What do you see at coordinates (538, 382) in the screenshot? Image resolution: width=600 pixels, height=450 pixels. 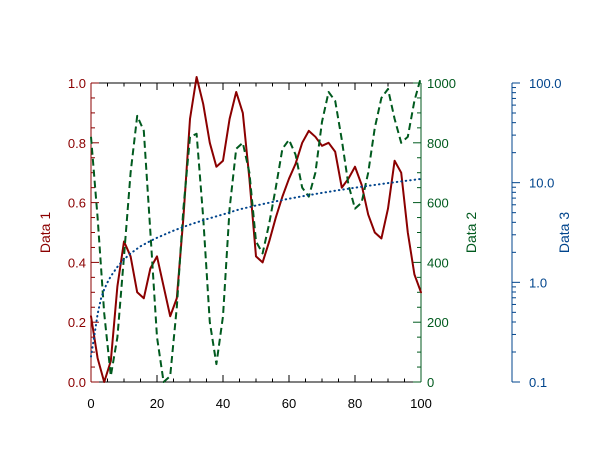 I see `data3-tick-label: 0.1` at bounding box center [538, 382].